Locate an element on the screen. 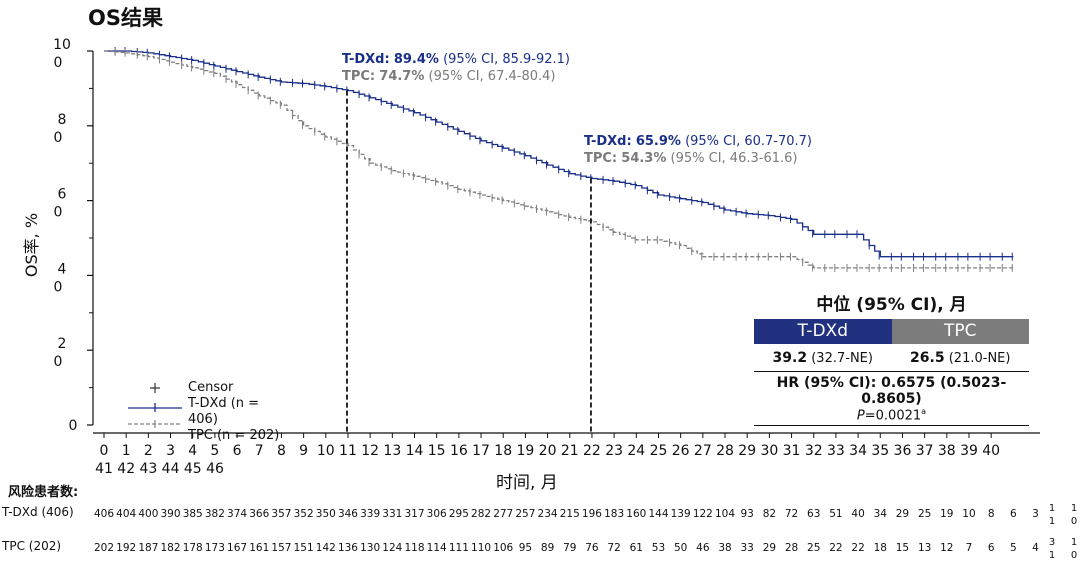 This screenshot has height=566, width=1080. median-header-tpc: TPC is located at coordinates (960, 331).